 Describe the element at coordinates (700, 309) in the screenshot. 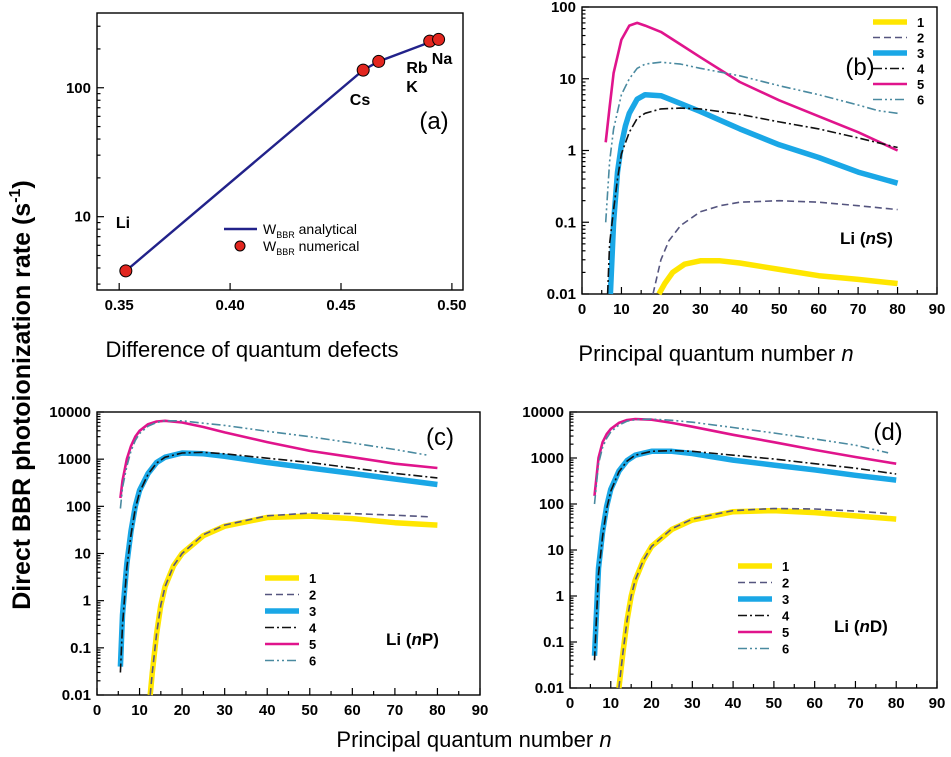

I see `xtick-label-b: 30` at that location.